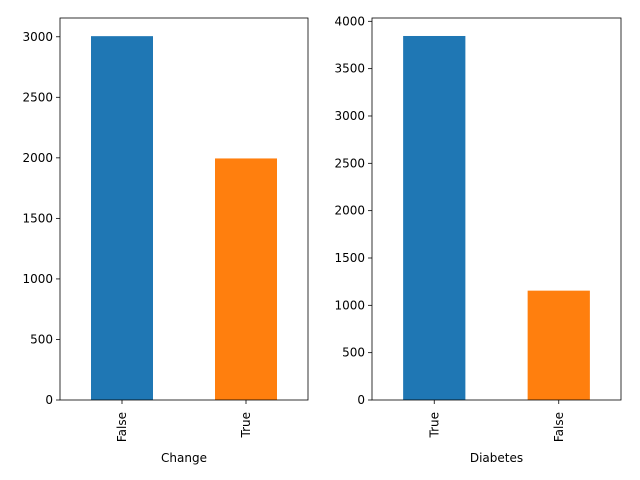 The image size is (640, 480). Describe the element at coordinates (184, 458) in the screenshot. I see `x-axis-label: Change` at that location.